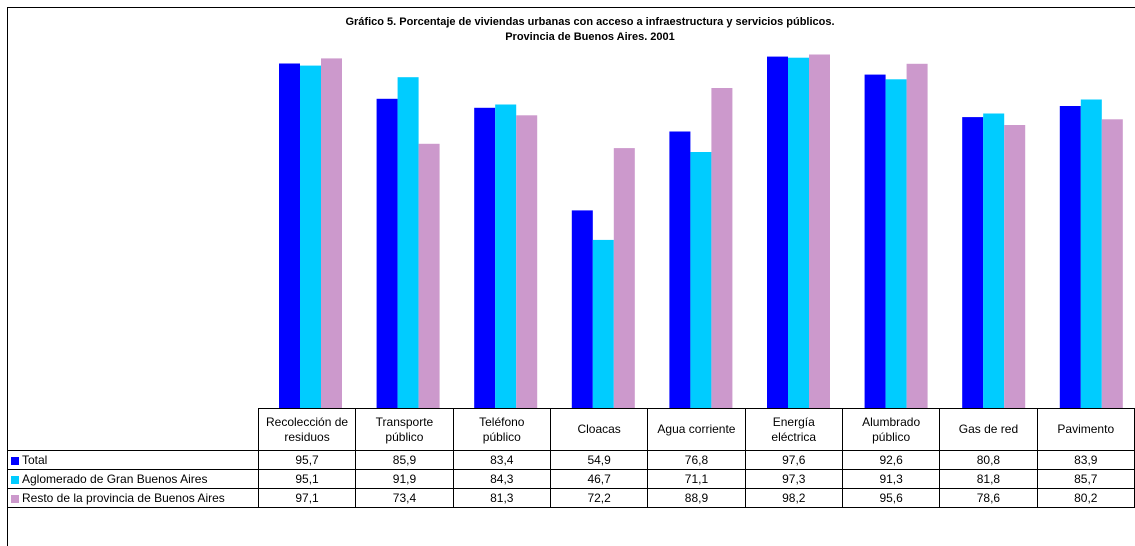 Image resolution: width=1135 pixels, height=546 pixels. I want to click on table-corner, so click(133, 429).